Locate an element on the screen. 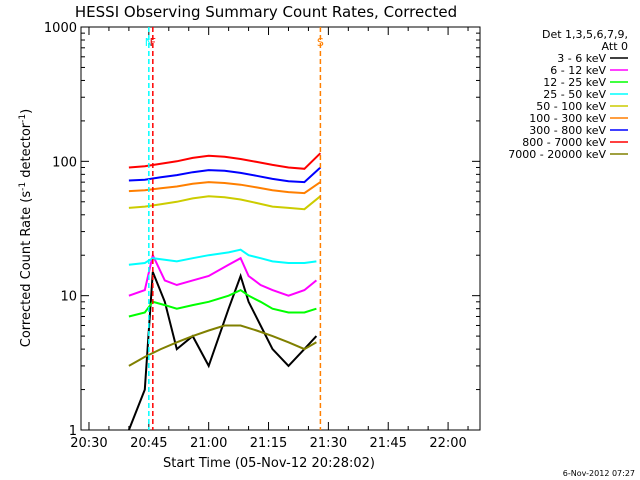  annotation-label-0: N is located at coordinates (149, 42).